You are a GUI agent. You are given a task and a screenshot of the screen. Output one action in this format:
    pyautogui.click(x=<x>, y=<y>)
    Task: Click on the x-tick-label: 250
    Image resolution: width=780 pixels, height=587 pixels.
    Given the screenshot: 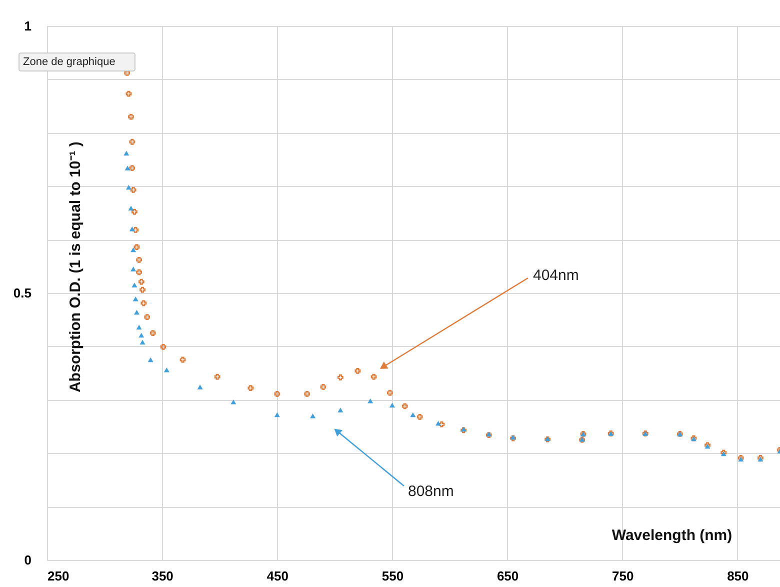 What is the action you would take?
    pyautogui.click(x=59, y=576)
    